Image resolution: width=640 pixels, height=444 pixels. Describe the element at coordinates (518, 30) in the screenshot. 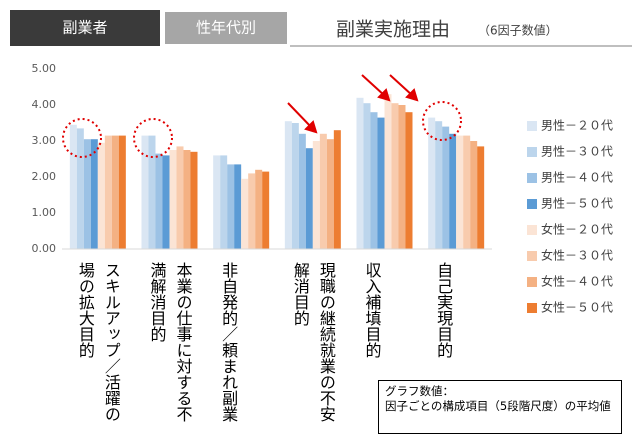

I see `chart-subtitle: （6因子数値）` at that location.